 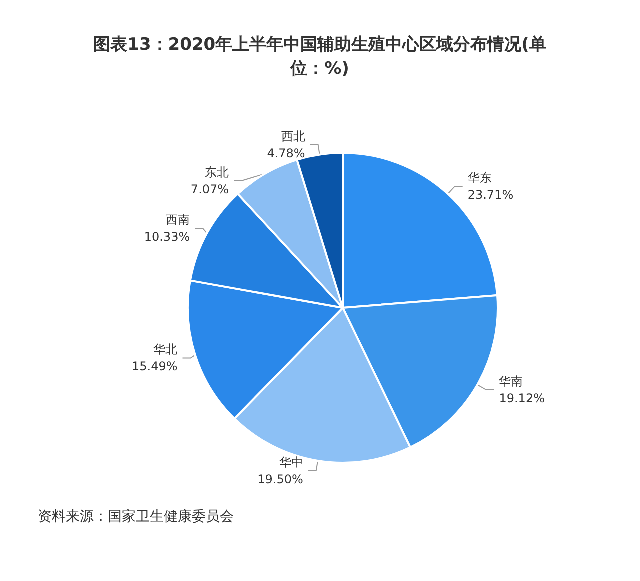 What do you see at coordinates (286, 153) in the screenshot?
I see `data-label: 4.78%` at bounding box center [286, 153].